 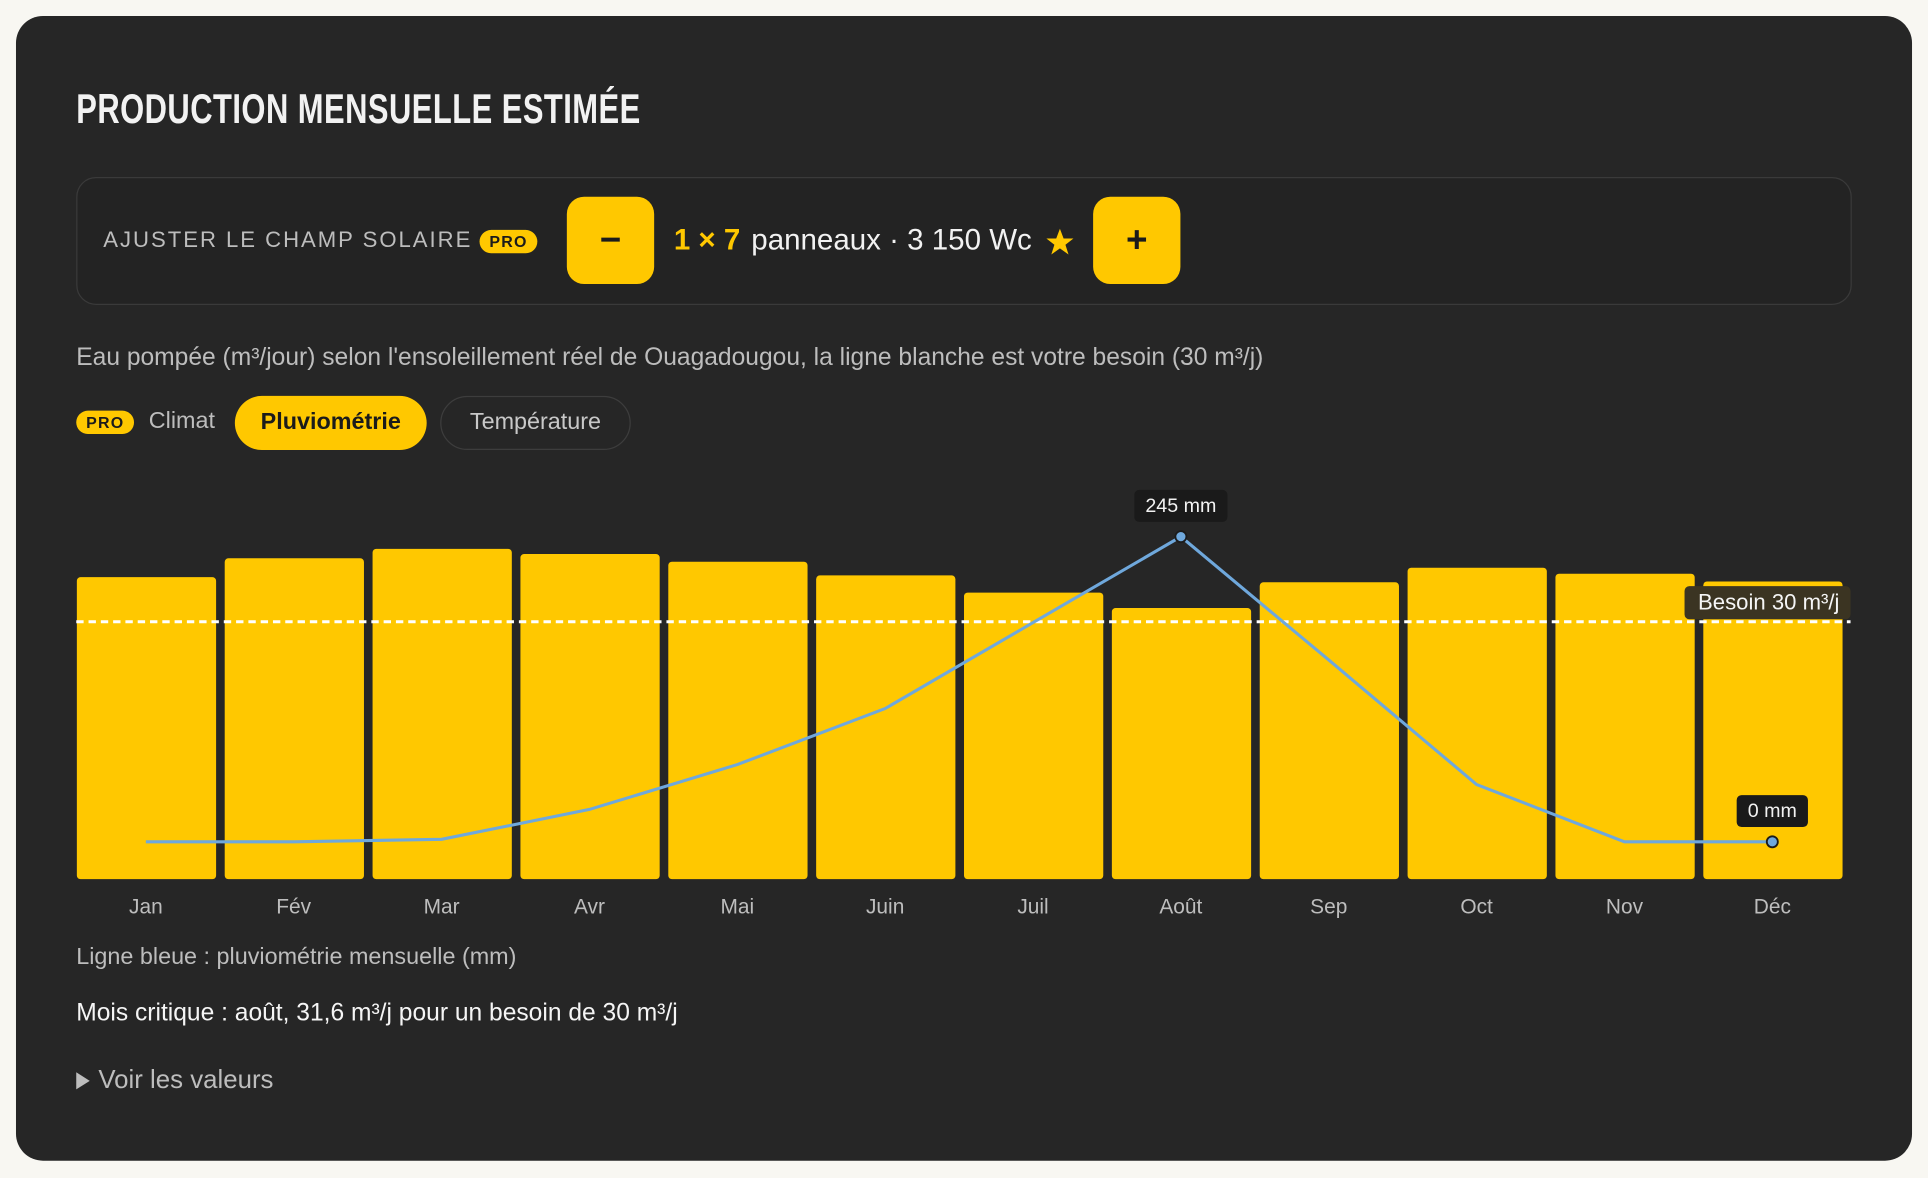 I want to click on value-label: 245 mm, so click(x=1180, y=506).